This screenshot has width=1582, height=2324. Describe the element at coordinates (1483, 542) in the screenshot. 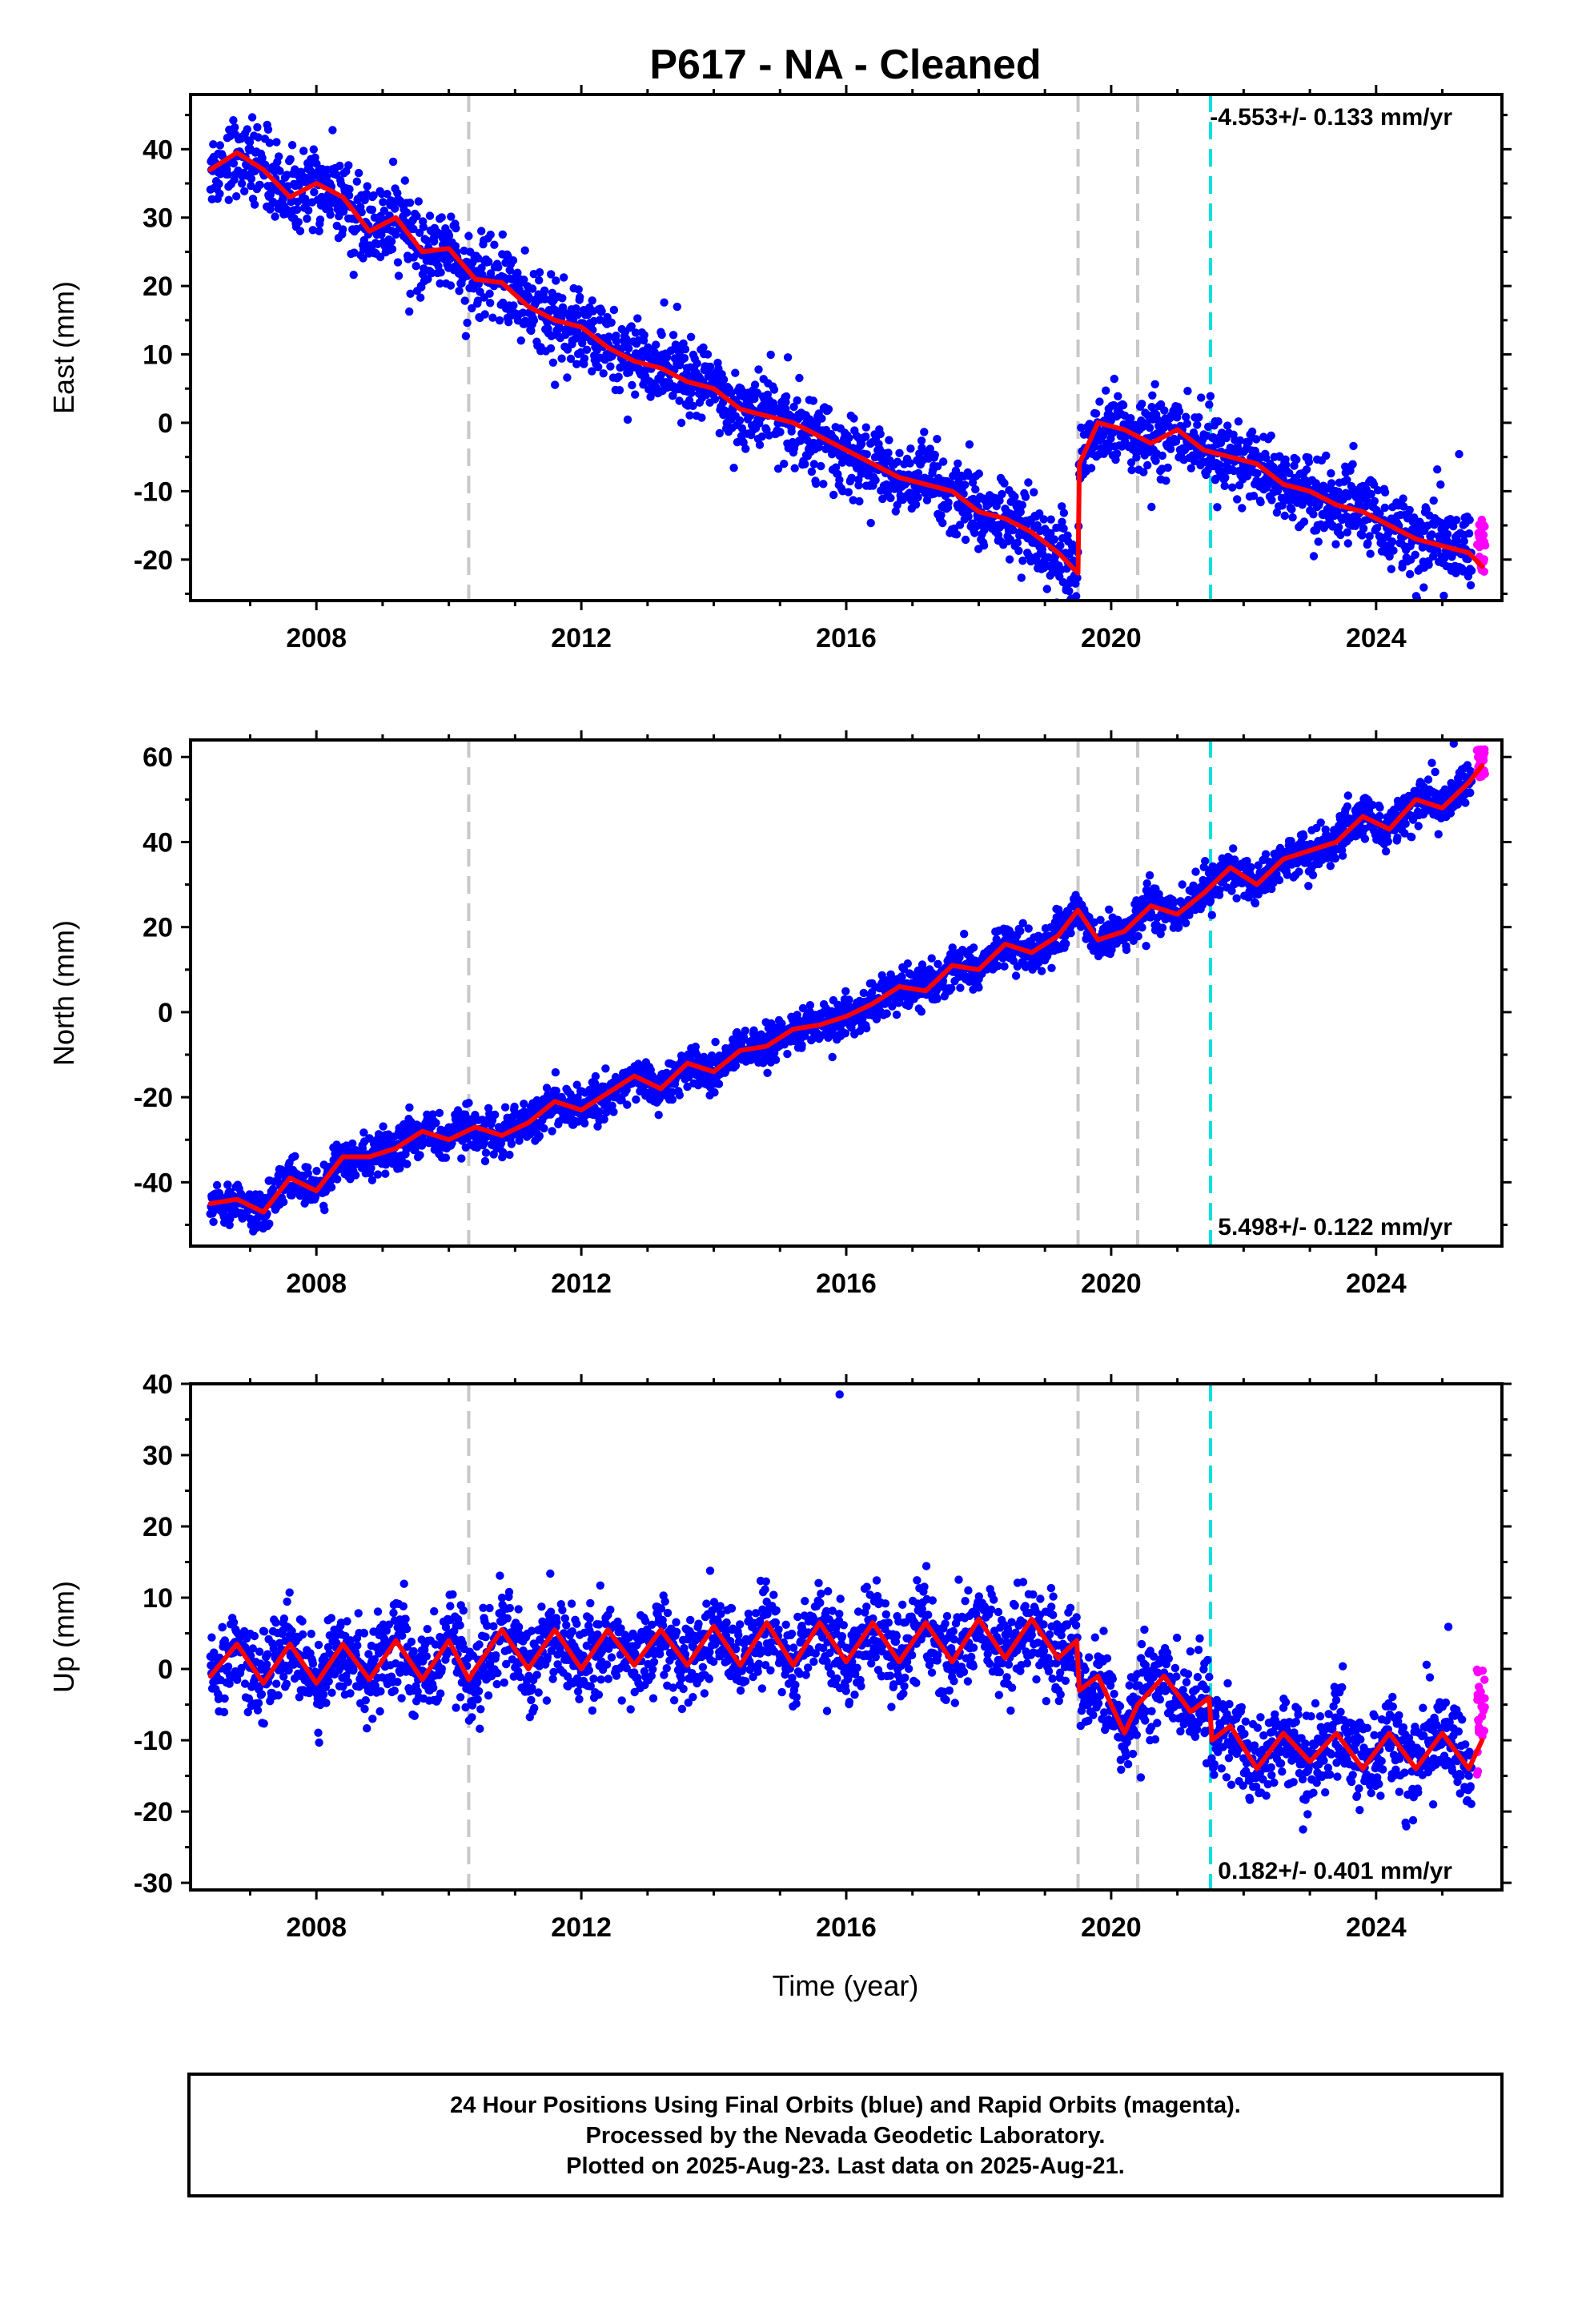

I see `rapid-orbit-point` at that location.